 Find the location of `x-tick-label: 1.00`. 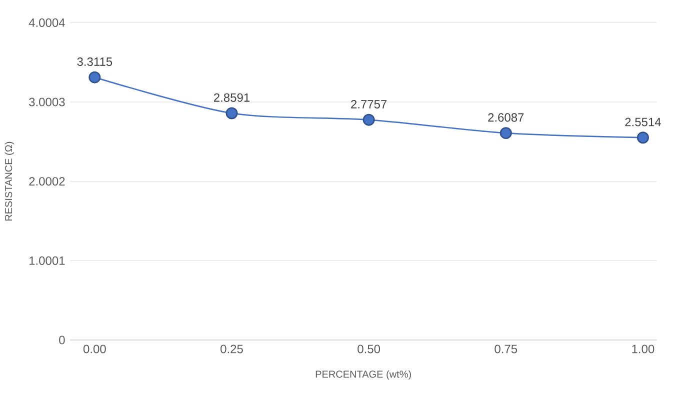

x-tick-label: 1.00 is located at coordinates (643, 349).